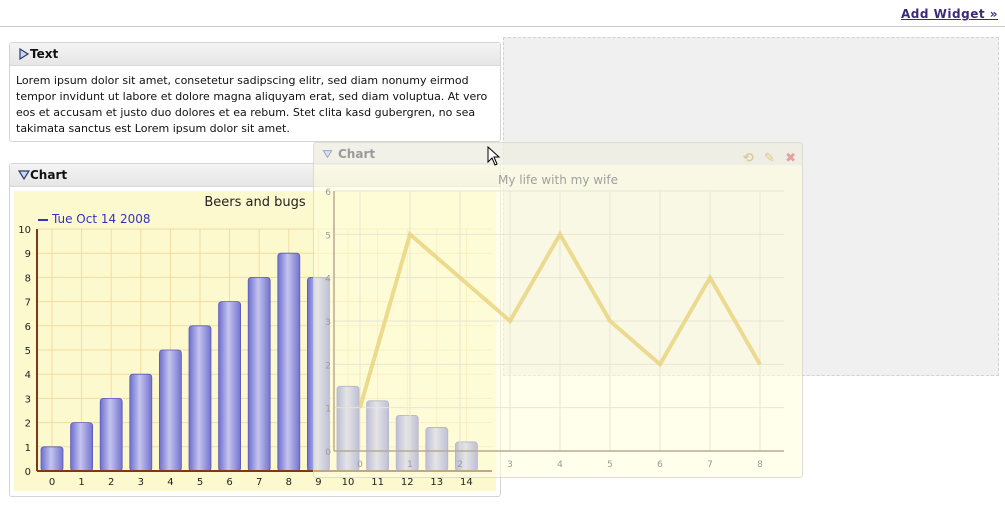 The width and height of the screenshot is (1005, 508). I want to click on x-tick-label: 10, so click(348, 482).